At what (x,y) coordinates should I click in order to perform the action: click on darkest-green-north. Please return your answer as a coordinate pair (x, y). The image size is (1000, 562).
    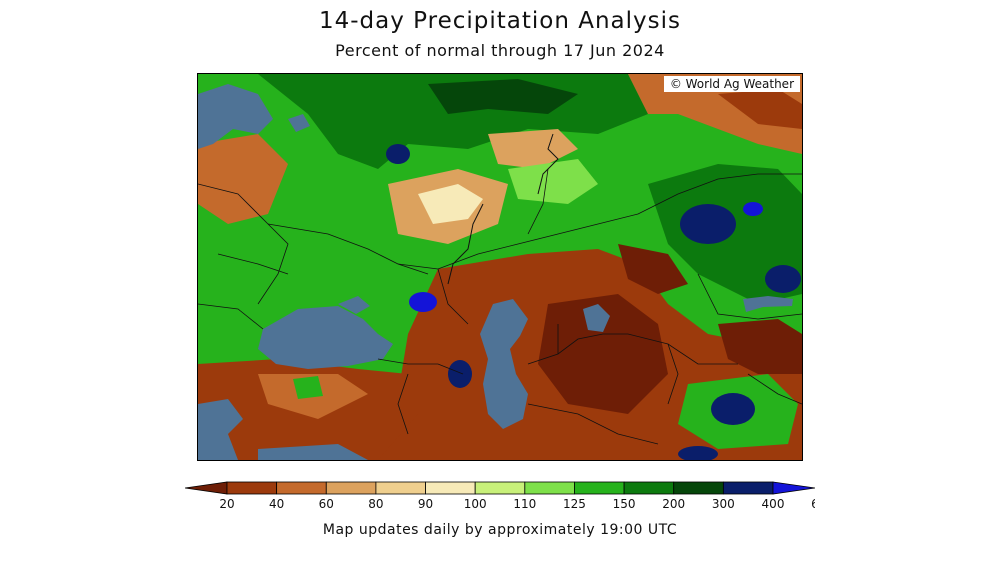
    Looking at the image, I should click on (503, 96).